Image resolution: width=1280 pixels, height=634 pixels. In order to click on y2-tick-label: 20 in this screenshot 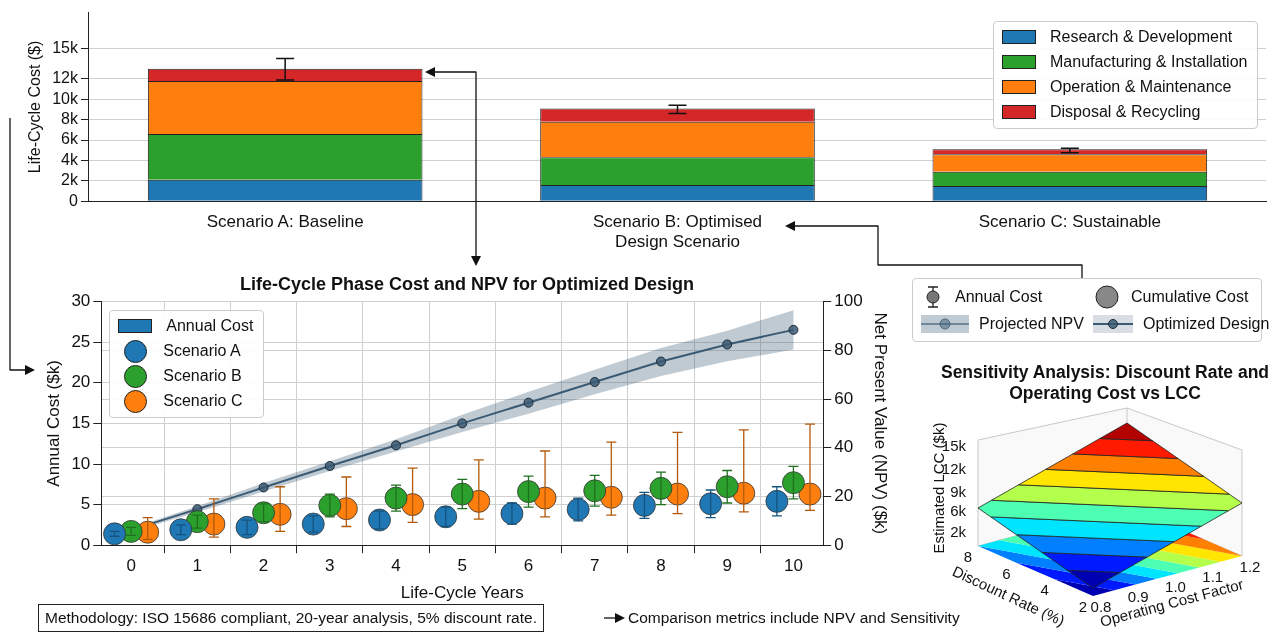, I will do `click(844, 496)`.